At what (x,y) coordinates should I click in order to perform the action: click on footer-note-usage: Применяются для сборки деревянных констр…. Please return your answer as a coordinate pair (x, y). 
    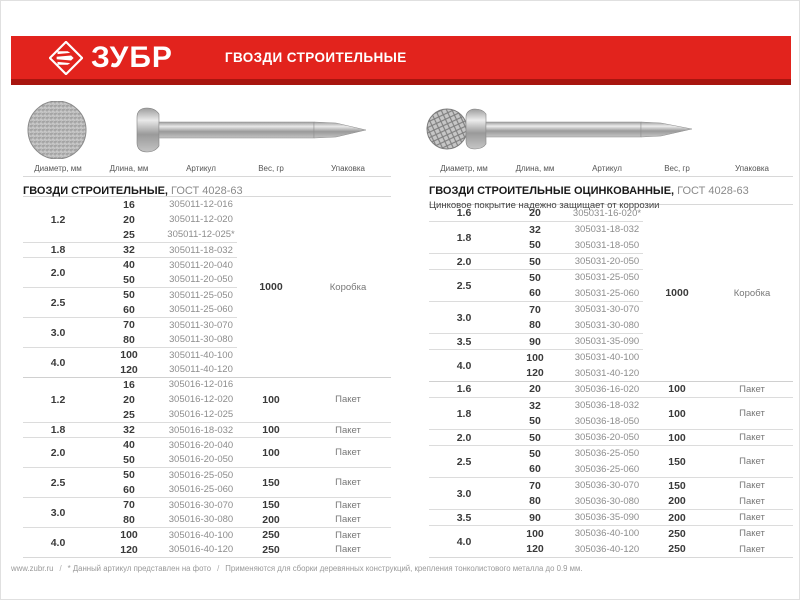
    Looking at the image, I should click on (404, 568).